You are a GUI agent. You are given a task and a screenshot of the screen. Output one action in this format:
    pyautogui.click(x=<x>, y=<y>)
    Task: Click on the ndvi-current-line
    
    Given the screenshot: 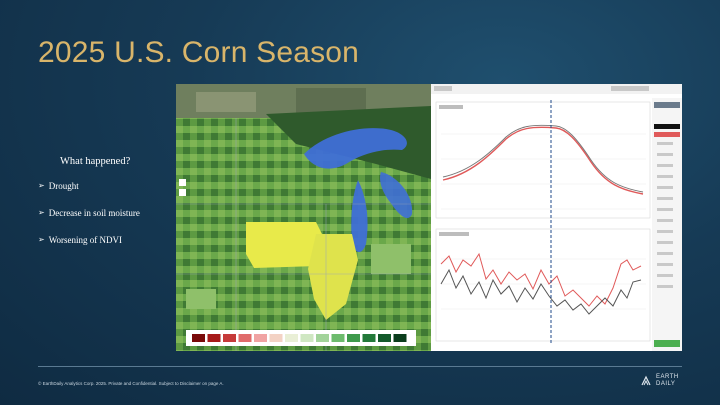 What is the action you would take?
    pyautogui.click(x=543, y=160)
    